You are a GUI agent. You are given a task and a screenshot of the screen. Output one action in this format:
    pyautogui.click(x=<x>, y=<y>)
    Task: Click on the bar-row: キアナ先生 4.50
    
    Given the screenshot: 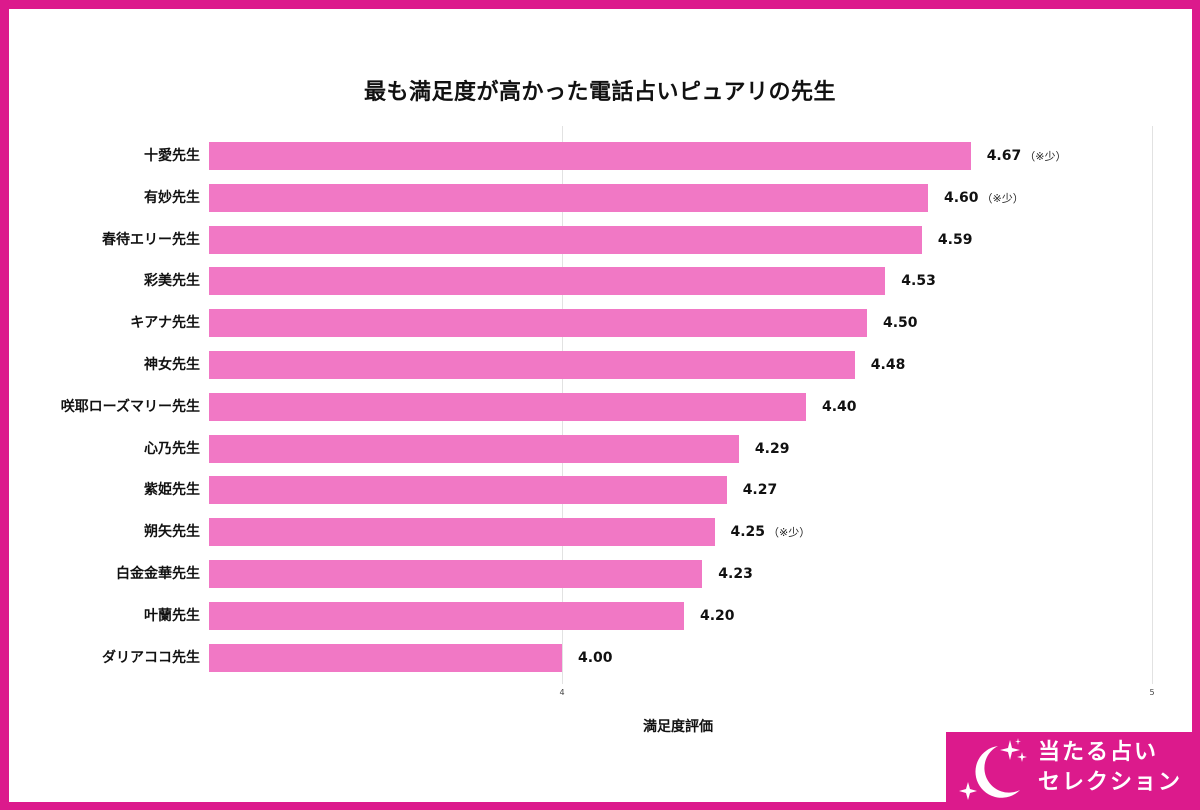 What is the action you would take?
    pyautogui.click(x=600, y=323)
    